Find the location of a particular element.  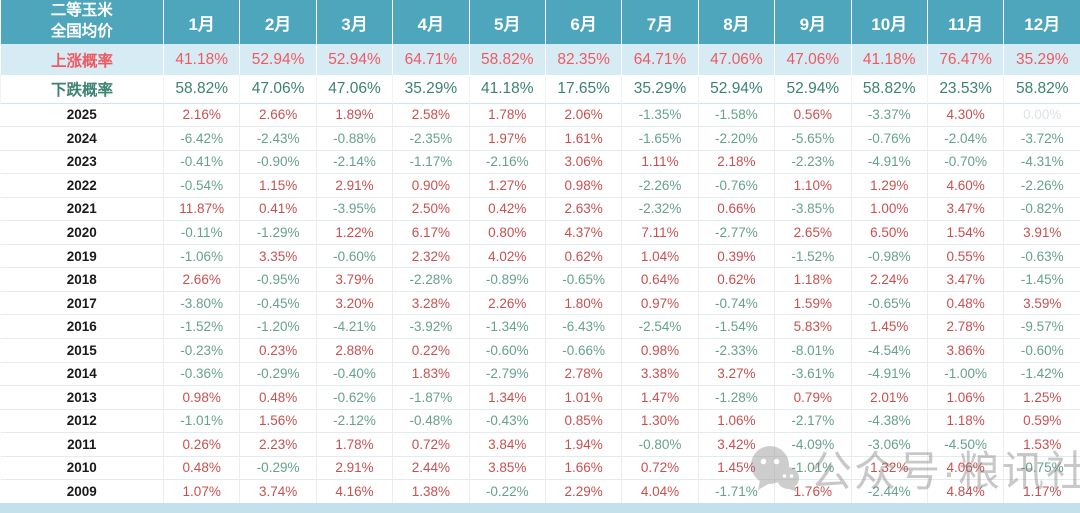

change-value: -1.45% is located at coordinates (1041, 279).